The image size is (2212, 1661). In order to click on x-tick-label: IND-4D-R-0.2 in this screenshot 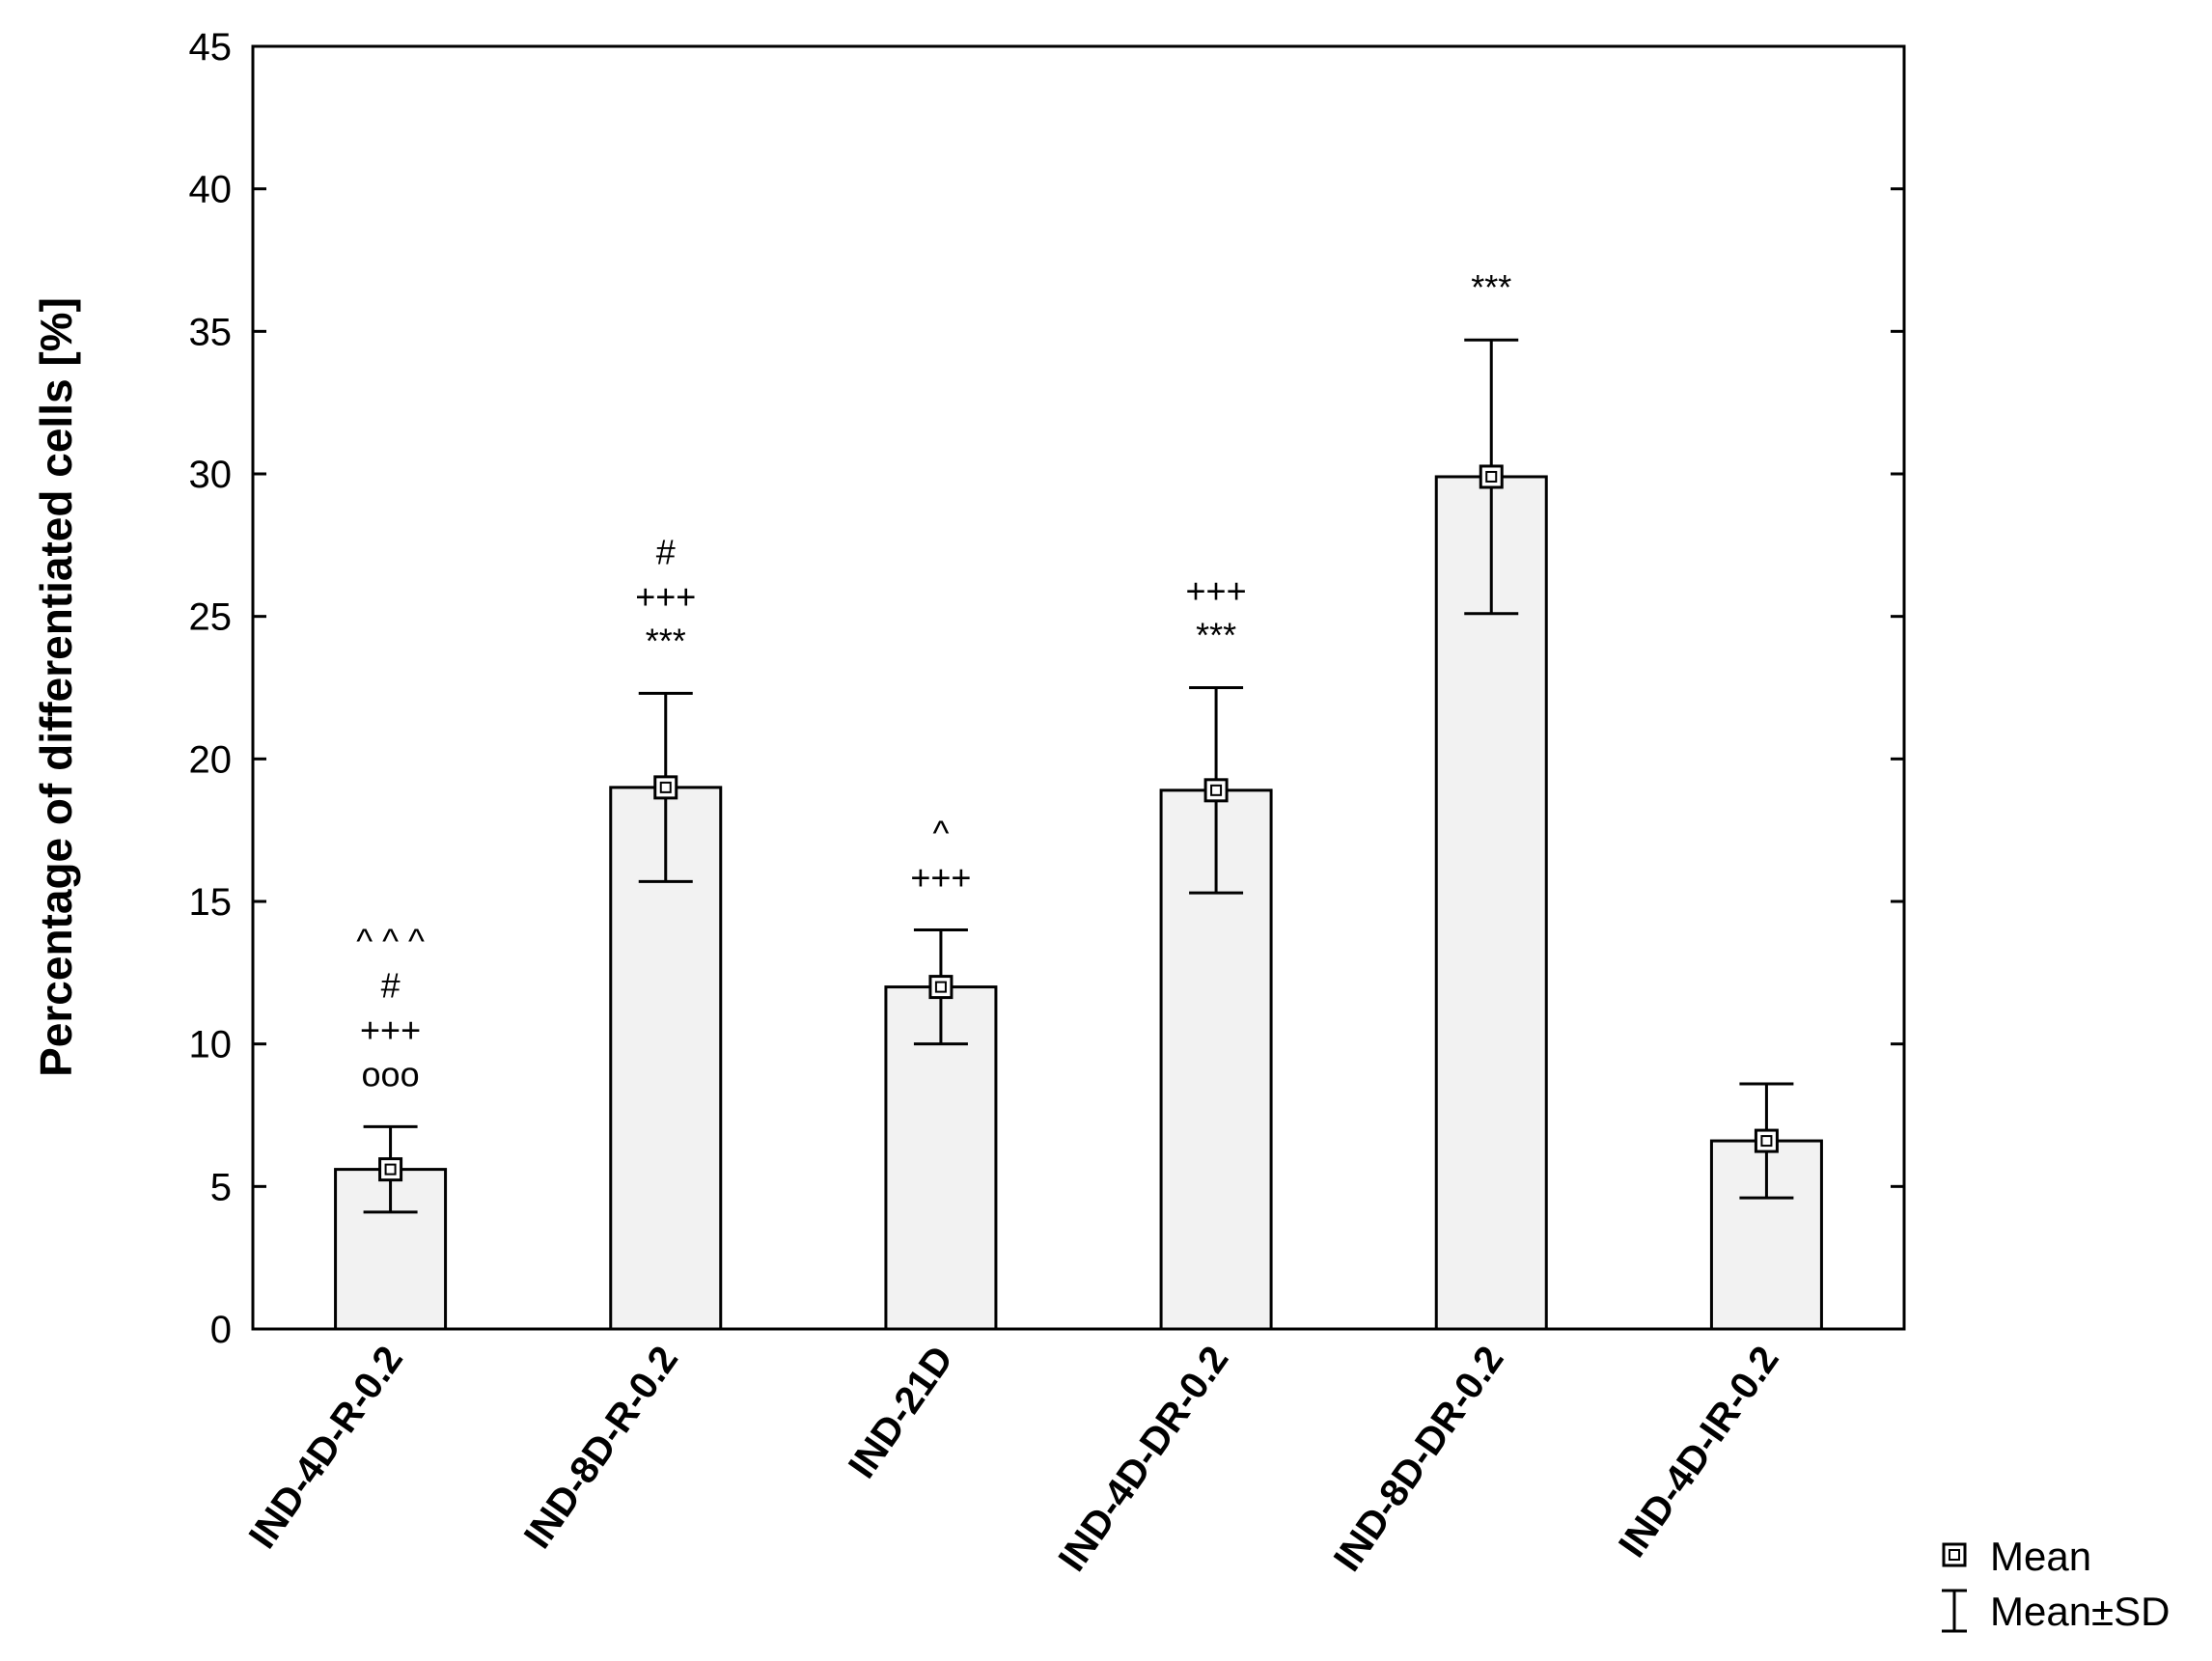, I will do `click(326, 1448)`.